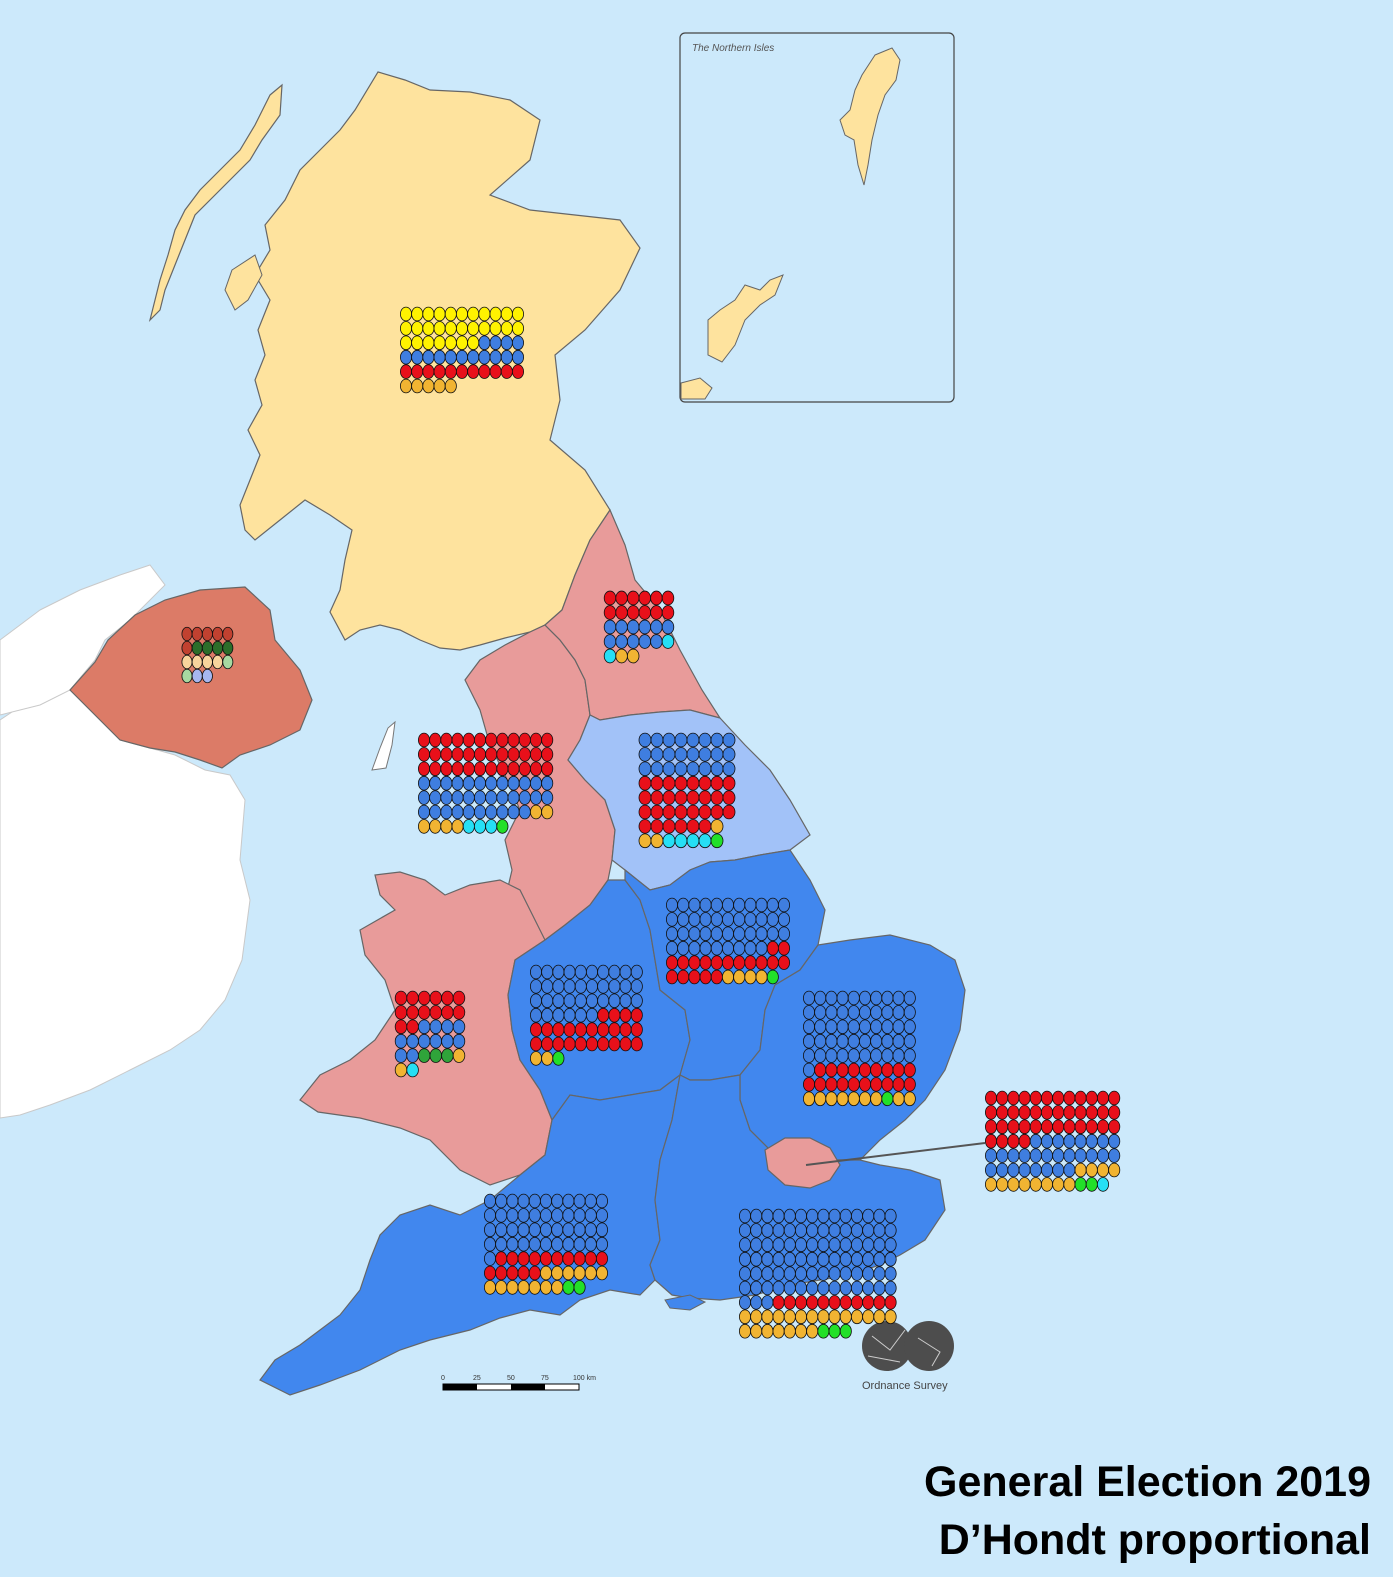 This screenshot has width=1393, height=1577. I want to click on seat-dot-sf, so click(207, 648).